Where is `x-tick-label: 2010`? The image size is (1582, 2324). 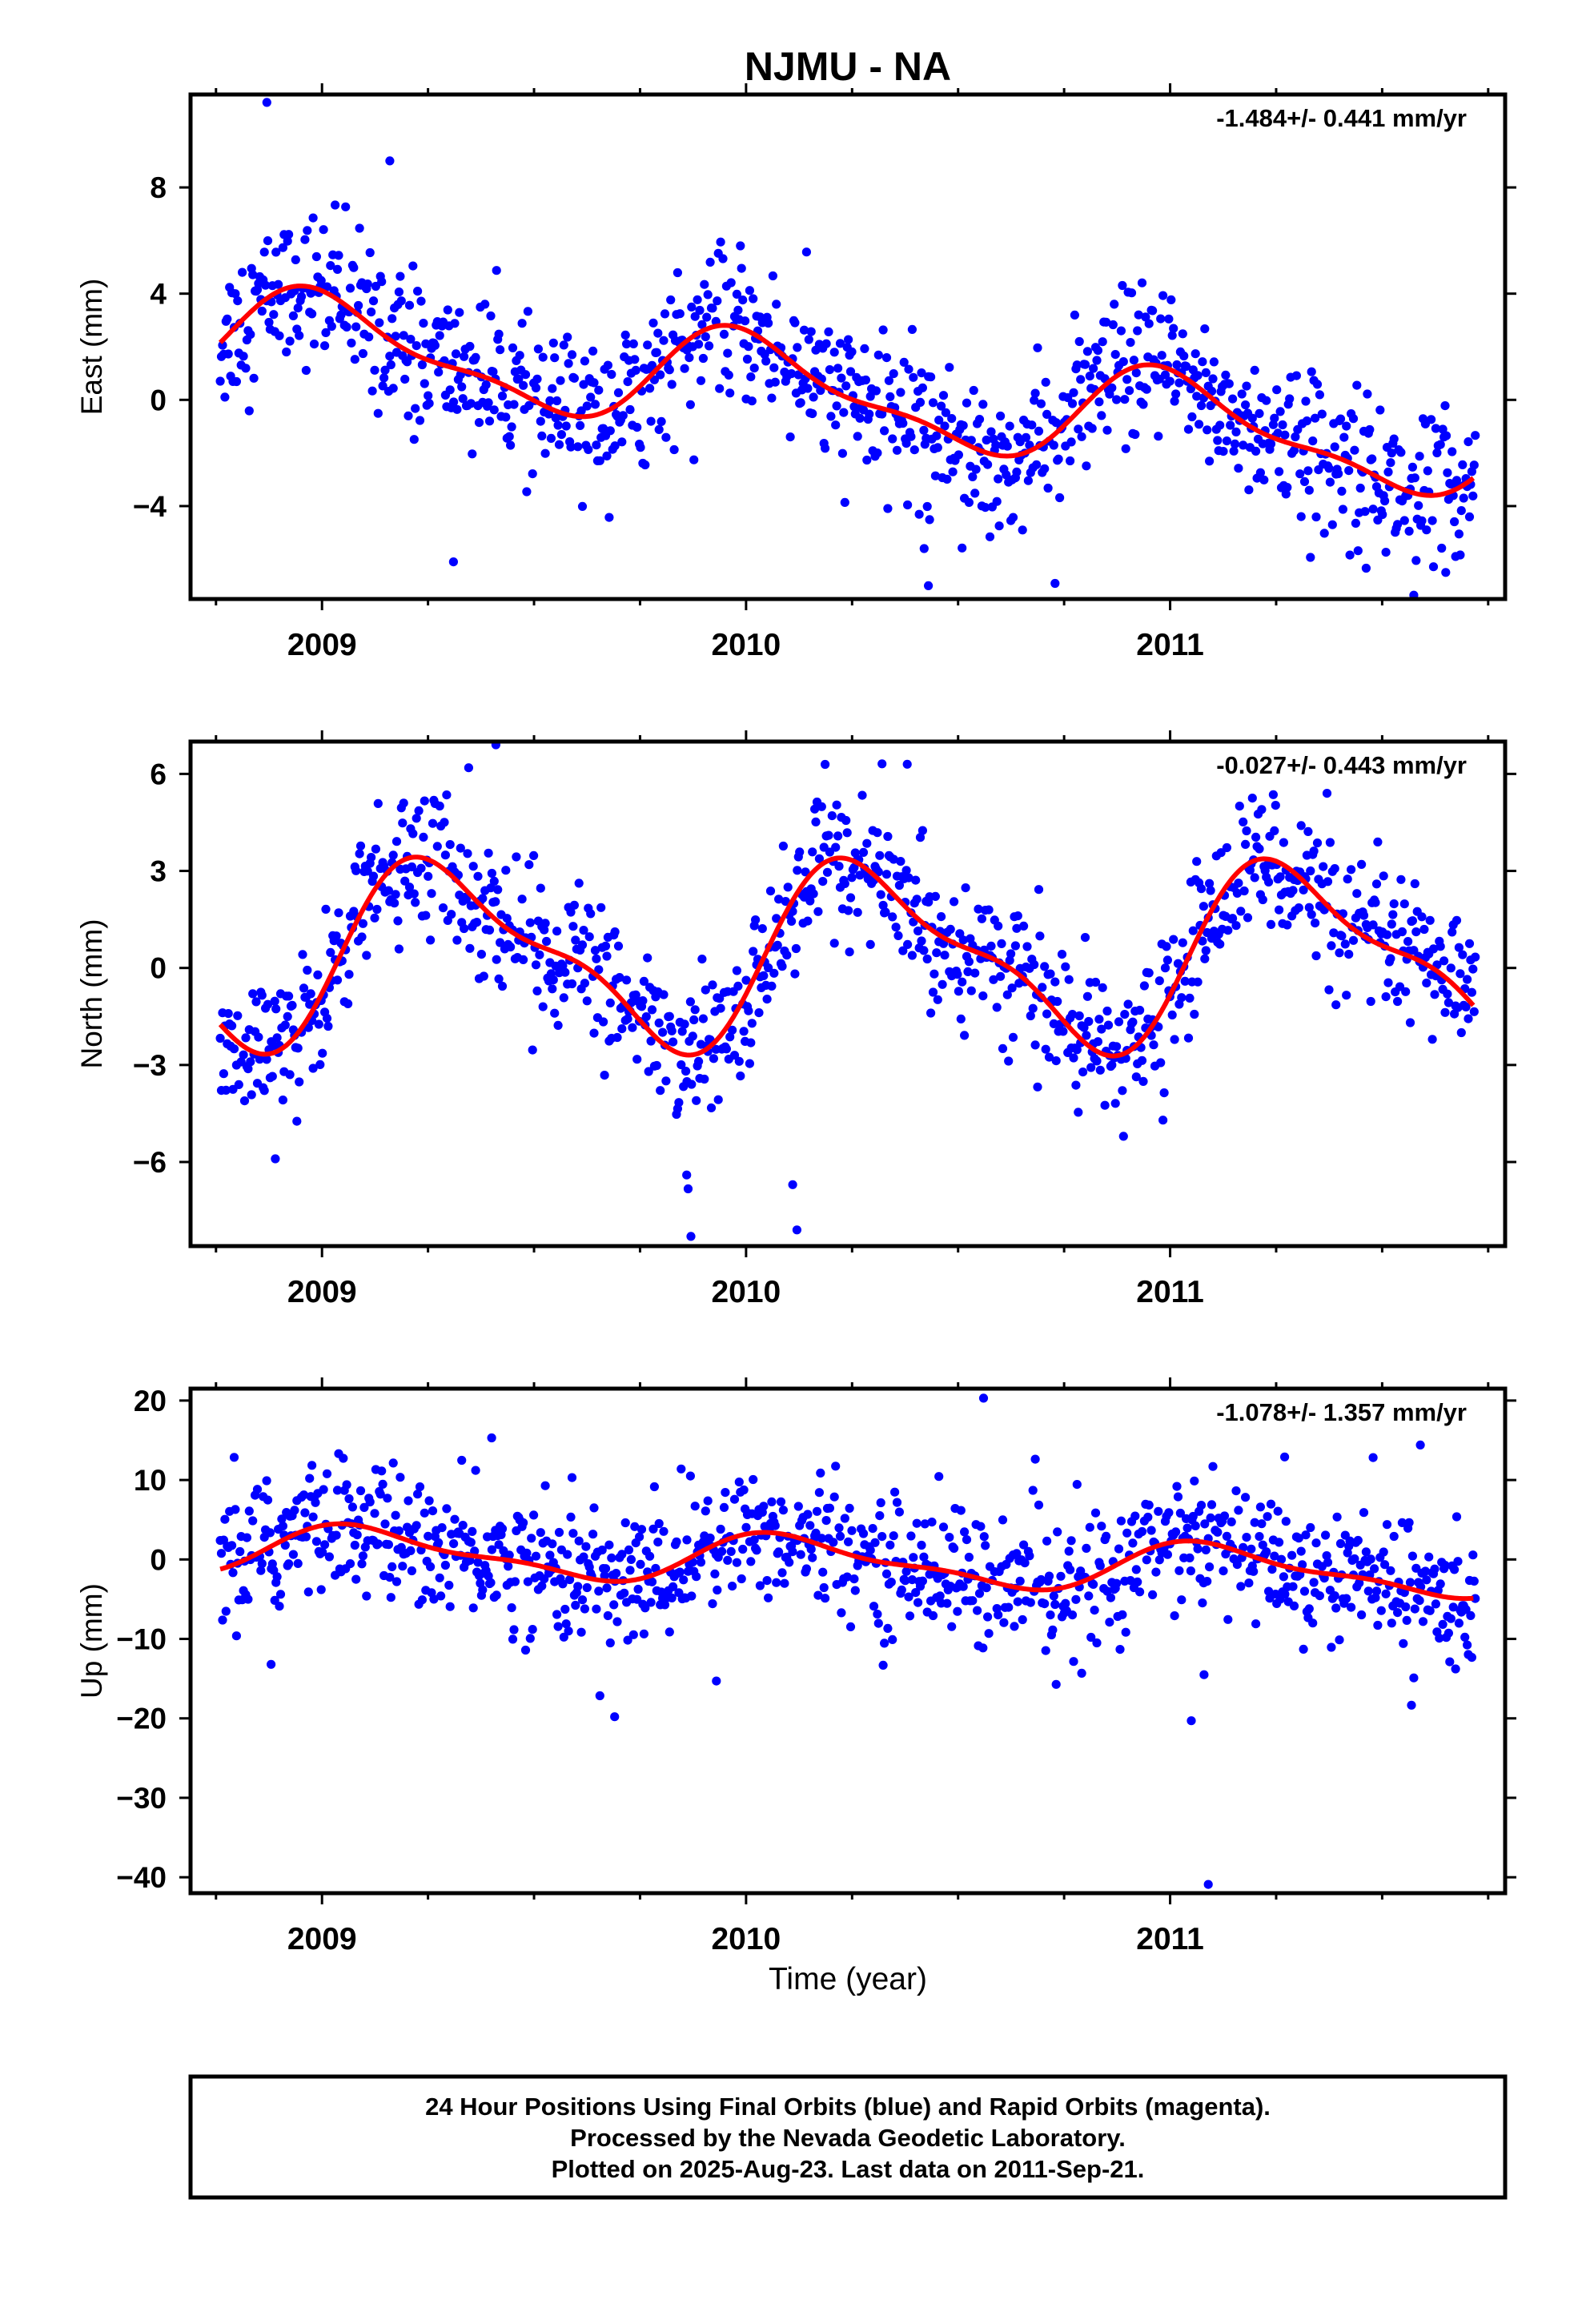
x-tick-label: 2010 is located at coordinates (746, 1939).